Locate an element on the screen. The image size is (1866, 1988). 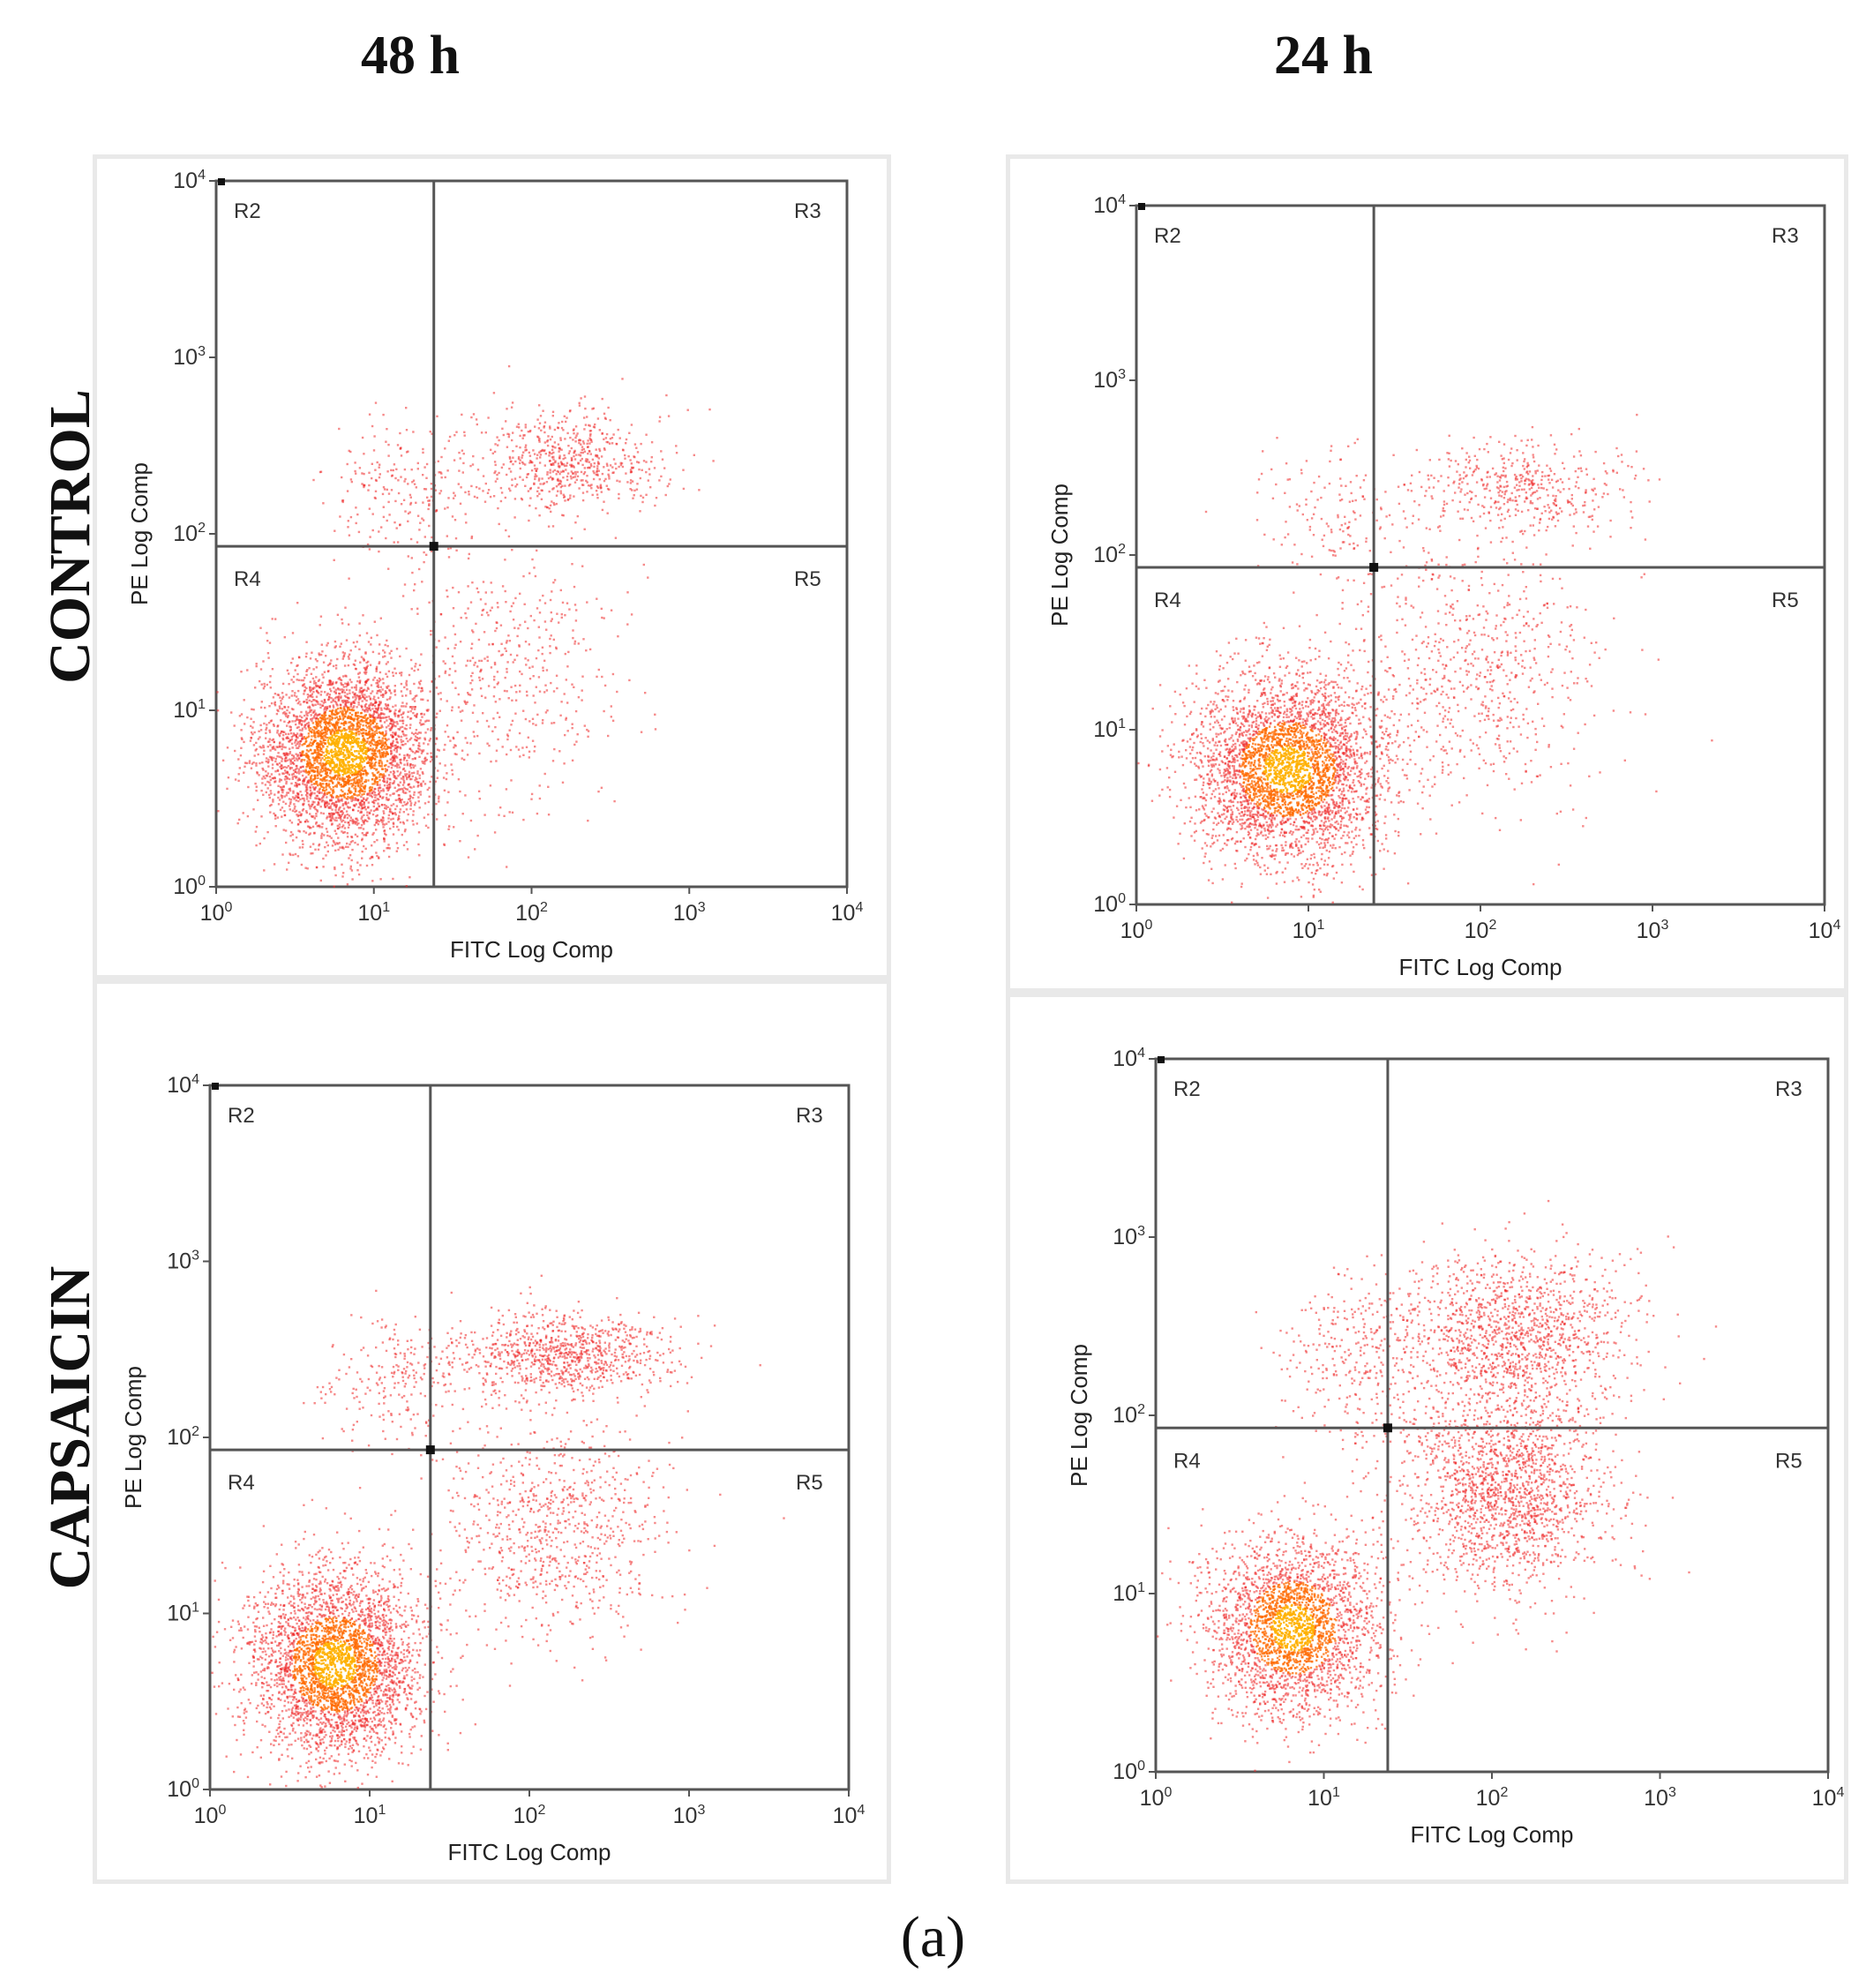
plot-area is located at coordinates (1481, 555).